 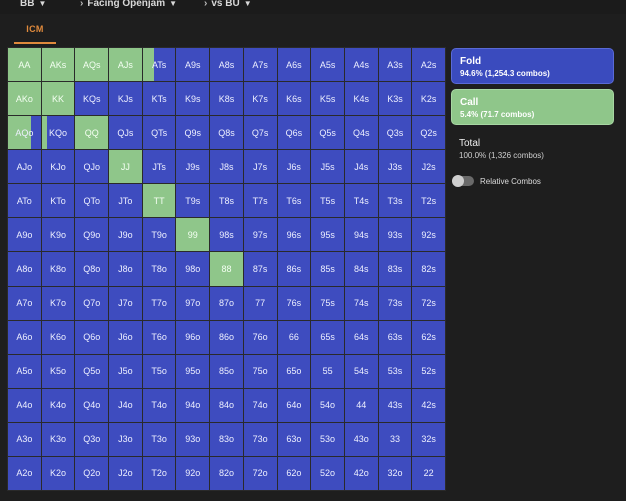 I want to click on hand-cell-A9o: A9o, so click(x=24, y=235).